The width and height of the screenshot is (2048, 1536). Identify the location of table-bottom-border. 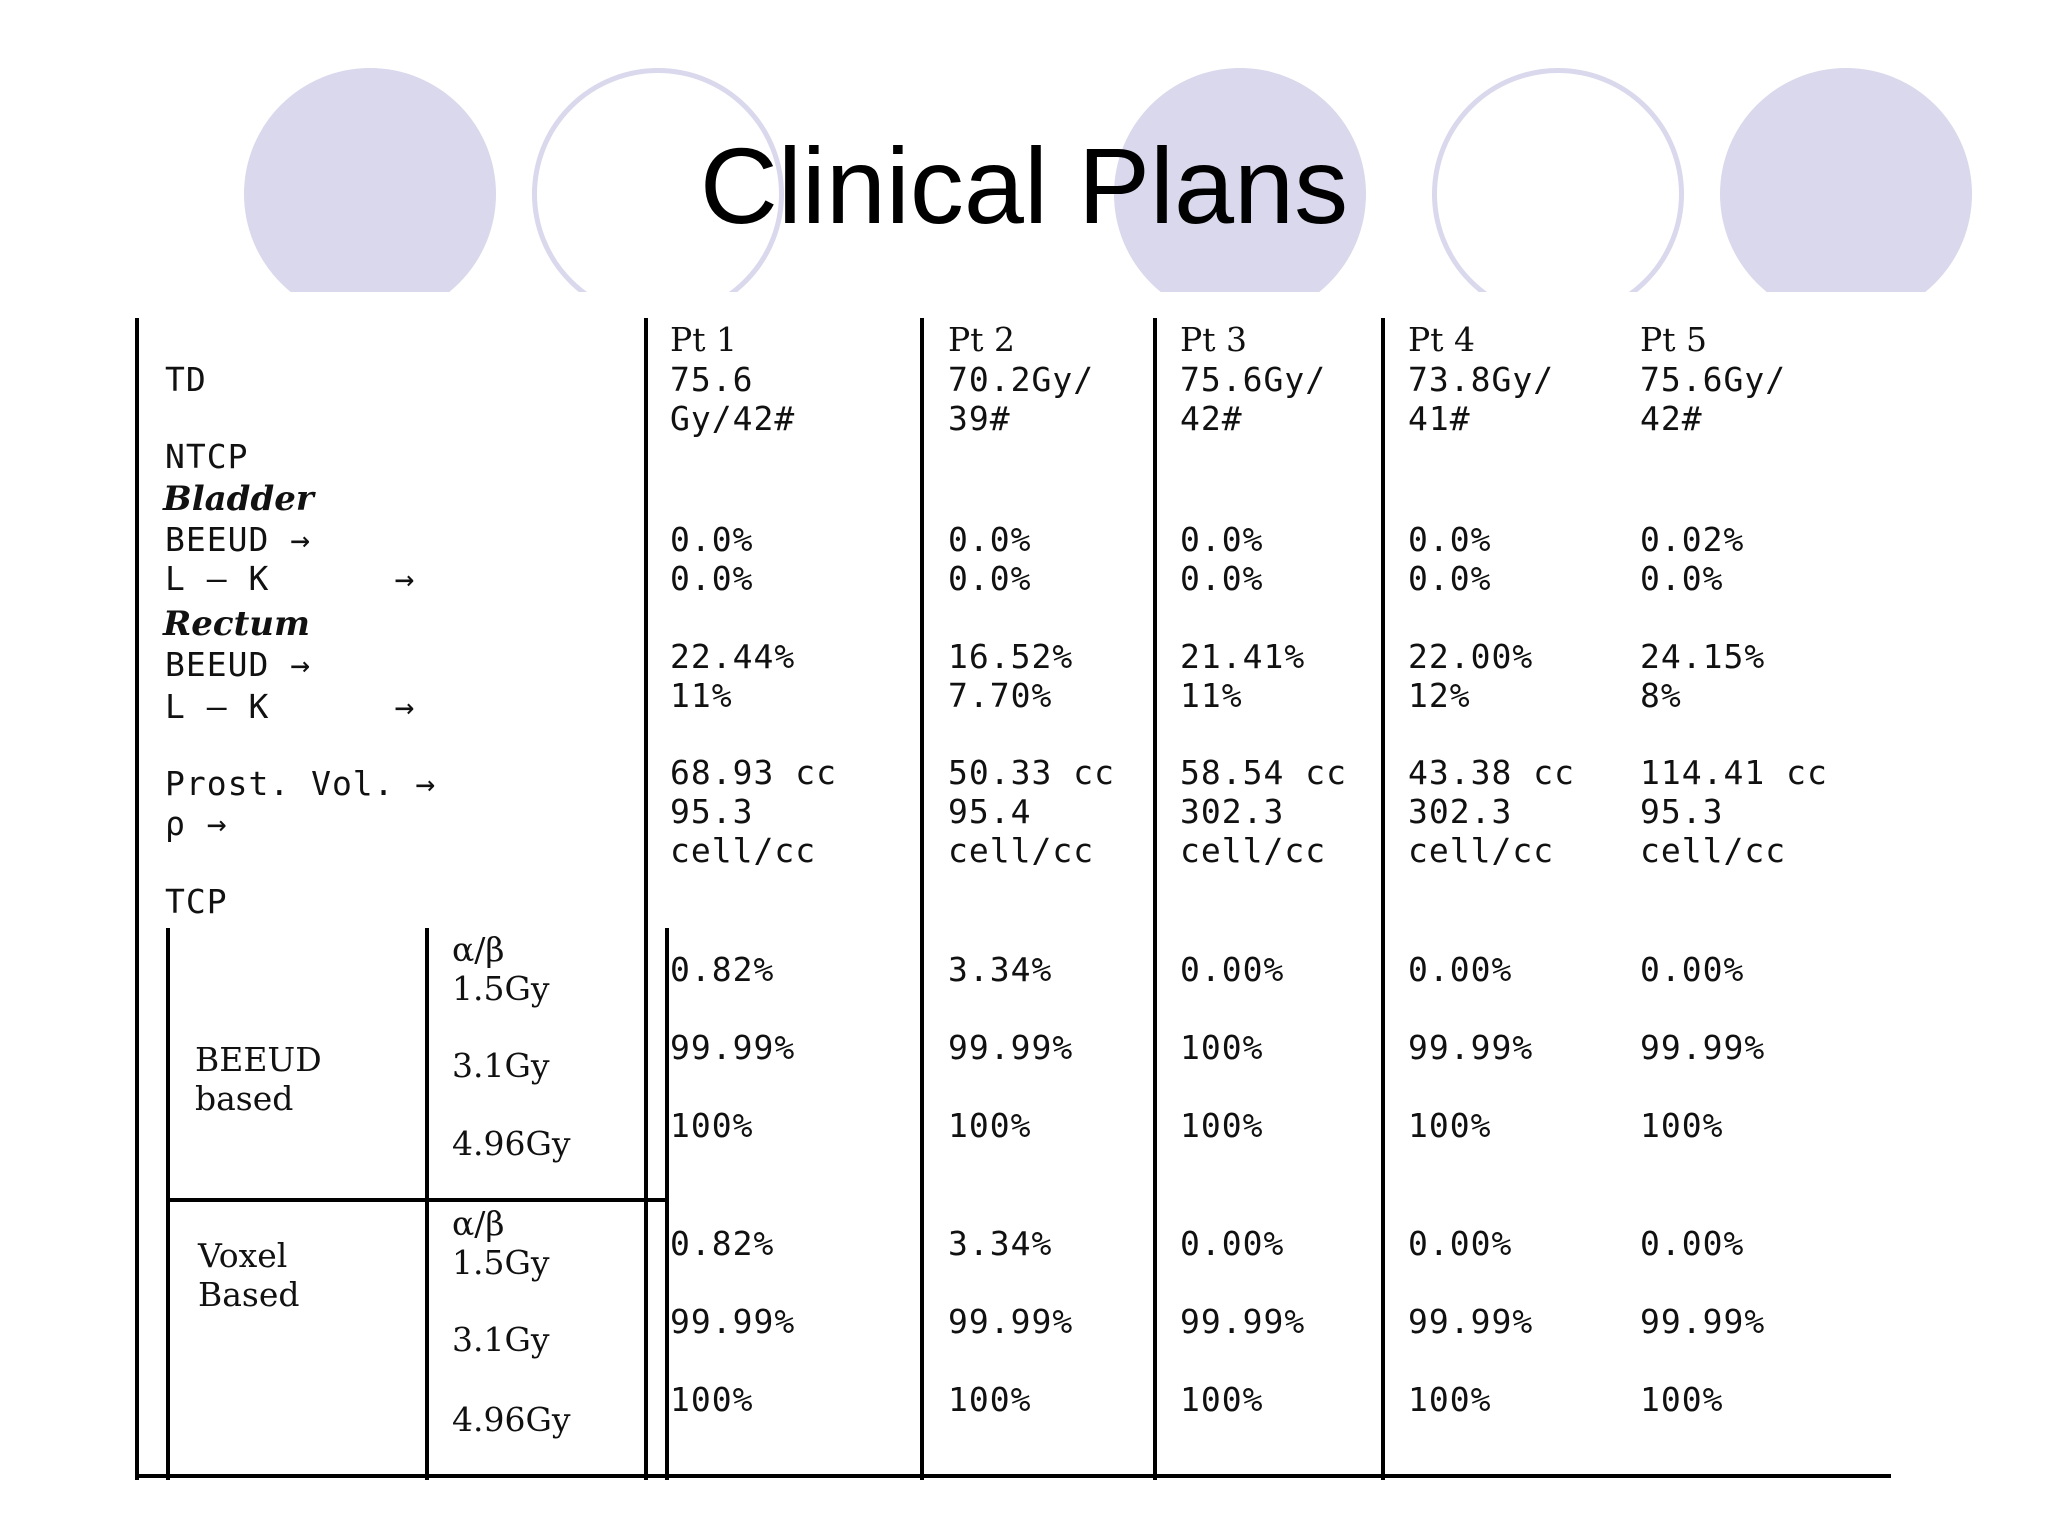
(1013, 1476).